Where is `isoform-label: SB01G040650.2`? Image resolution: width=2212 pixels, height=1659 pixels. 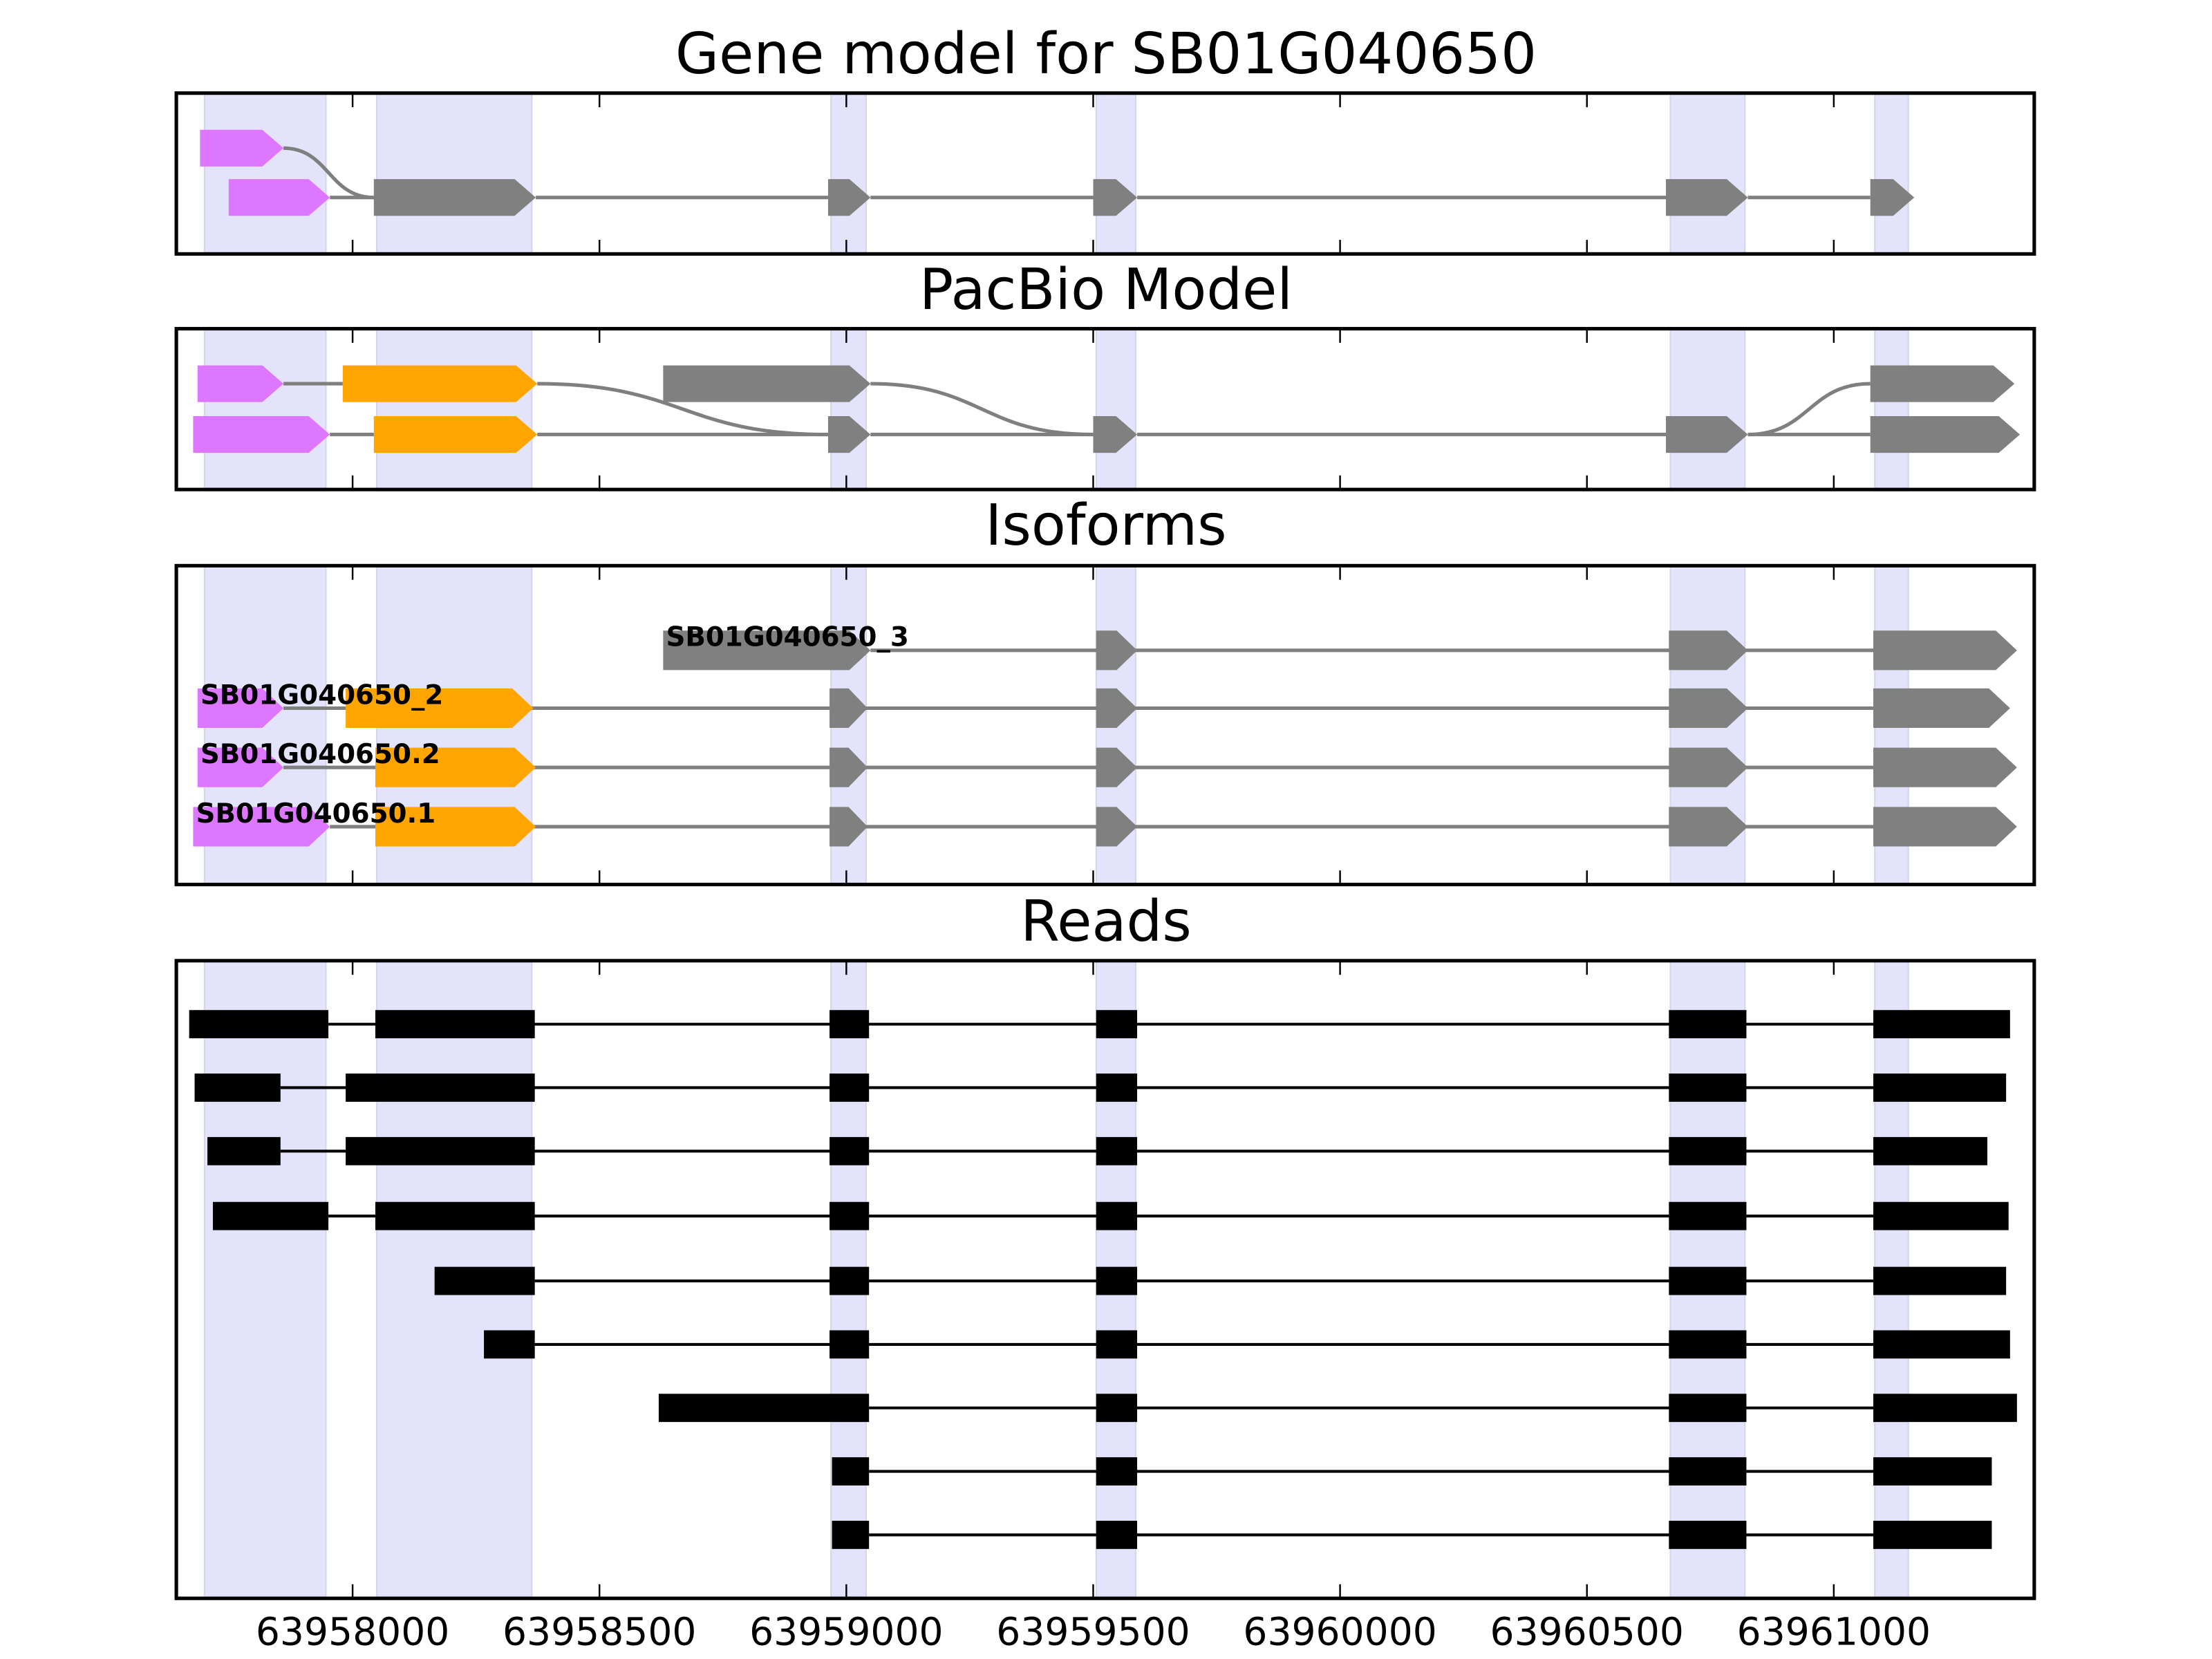 isoform-label: SB01G040650.2 is located at coordinates (320, 754).